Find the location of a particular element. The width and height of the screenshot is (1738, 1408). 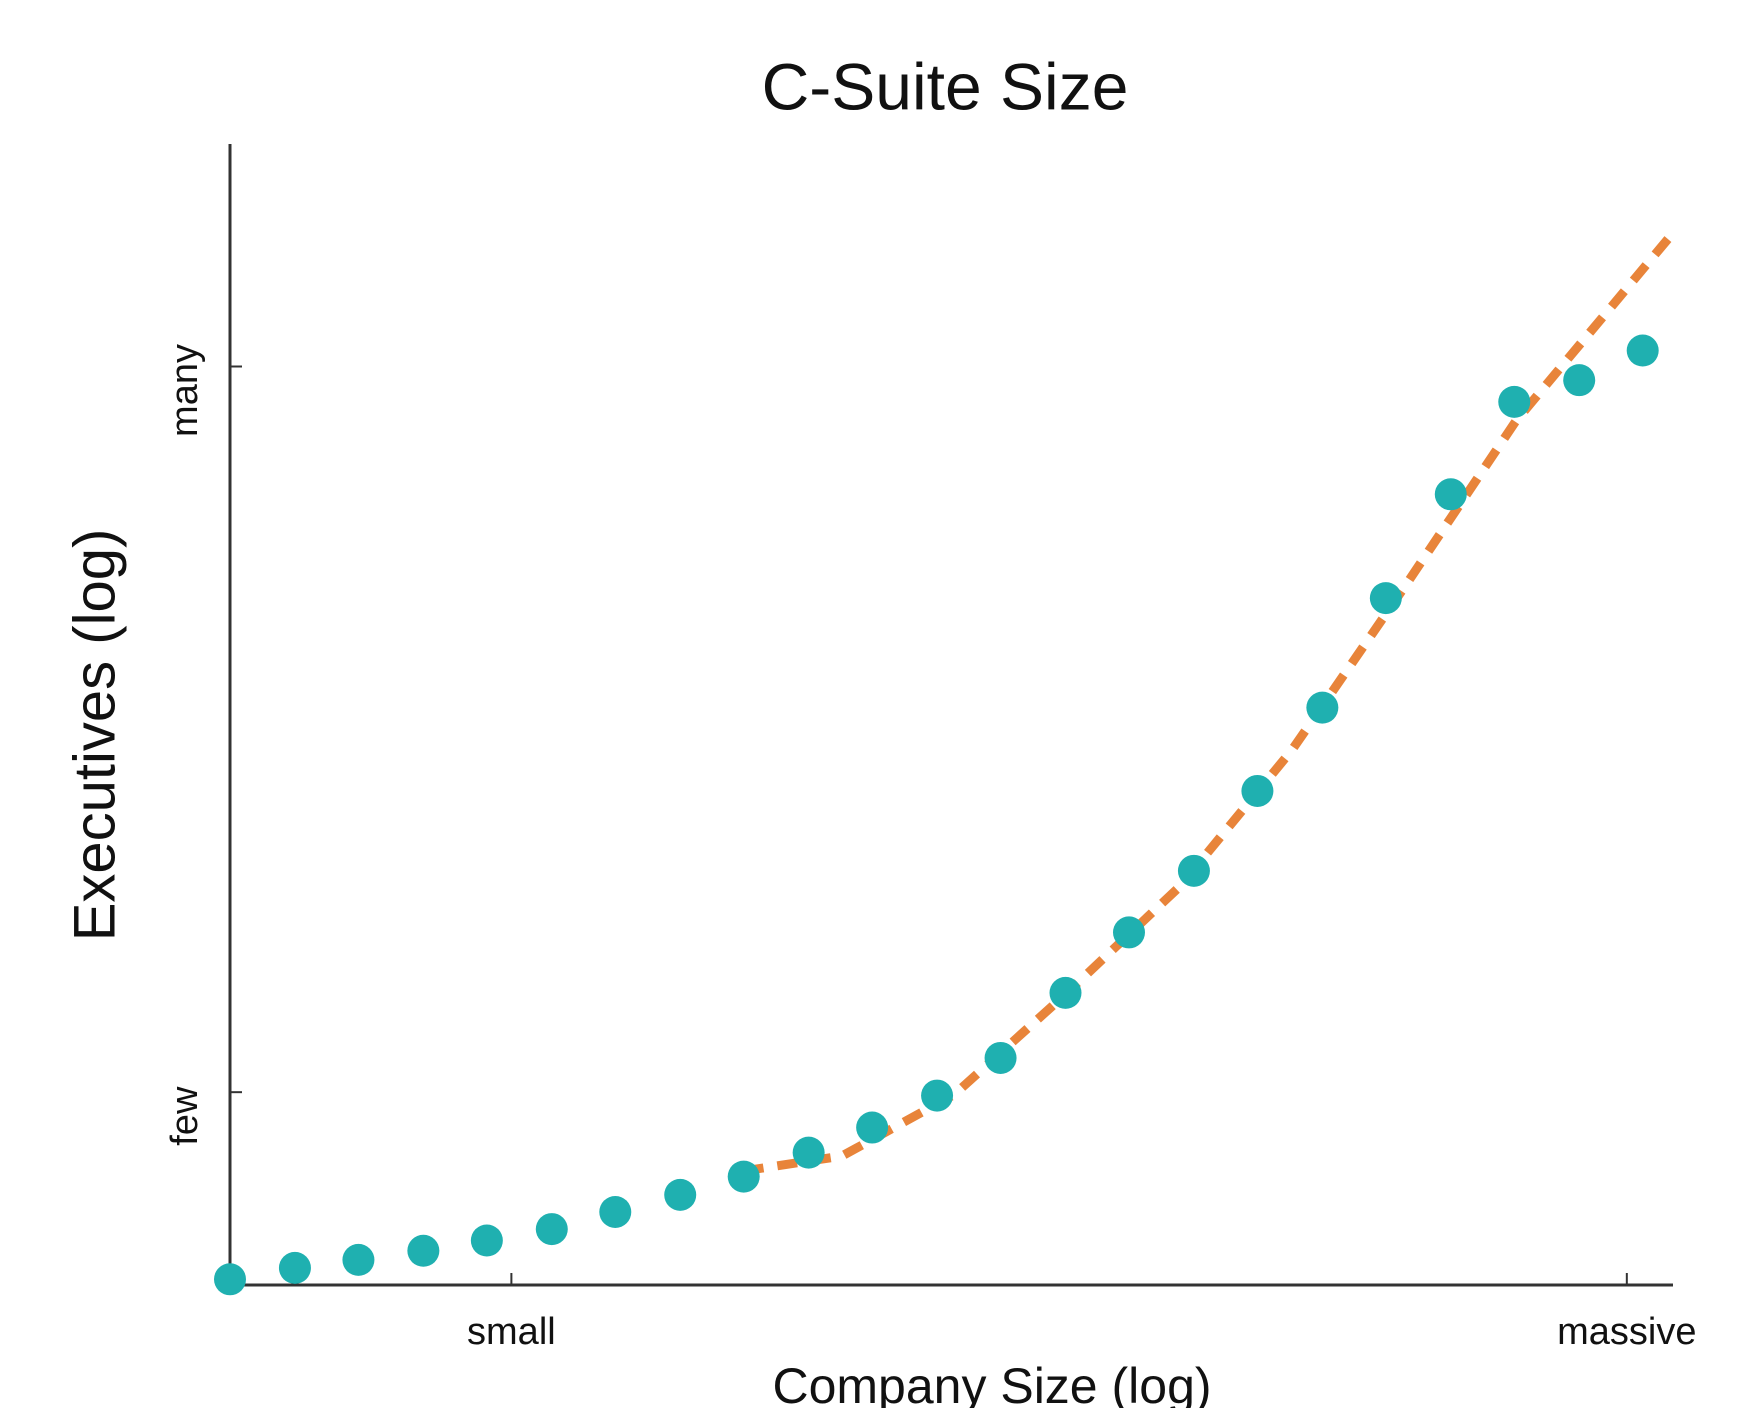

y-tick-label: many is located at coordinates (185, 390).